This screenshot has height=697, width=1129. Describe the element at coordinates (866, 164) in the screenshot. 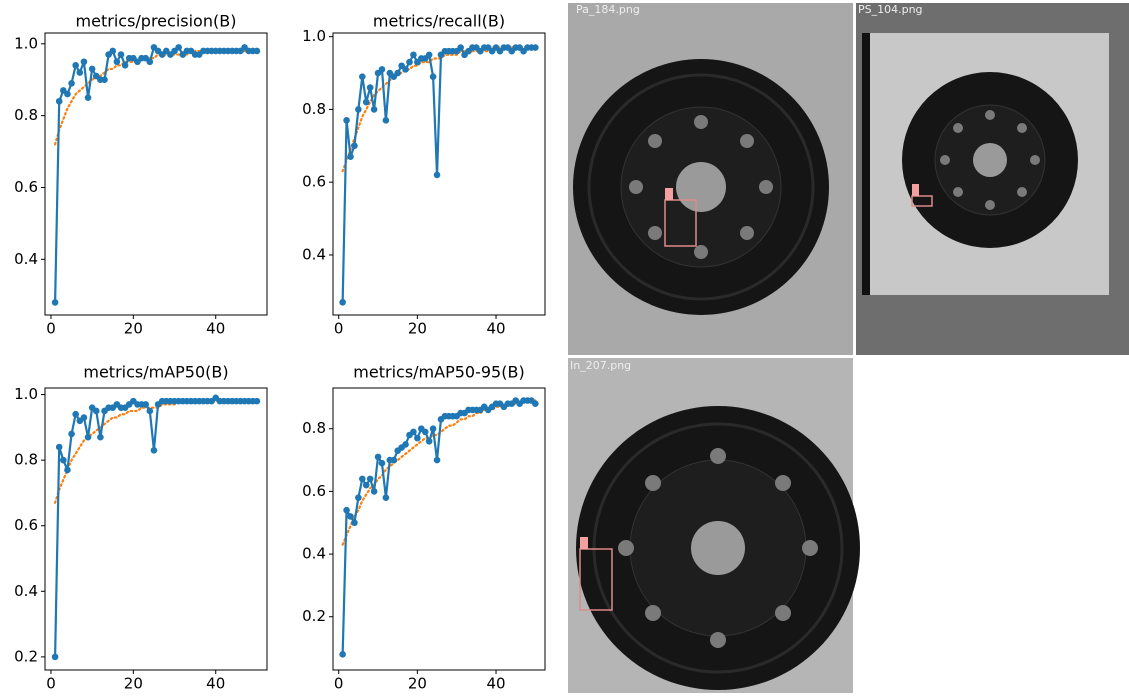

I see `image-edge` at that location.